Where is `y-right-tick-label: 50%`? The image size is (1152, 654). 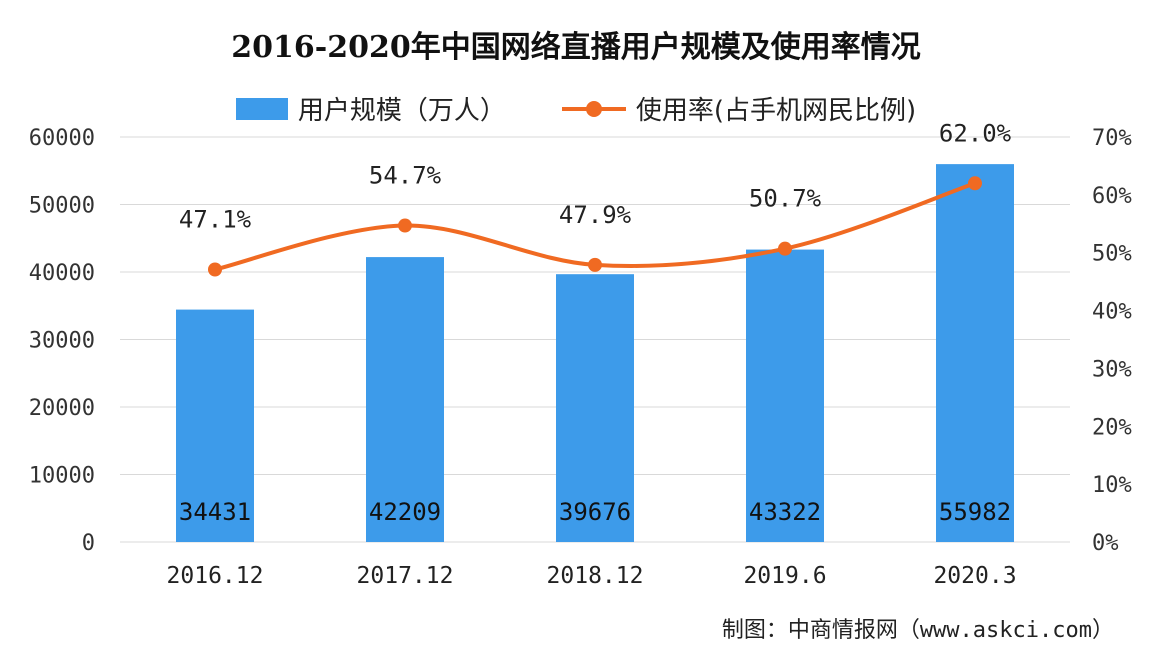
y-right-tick-label: 50% is located at coordinates (1112, 254).